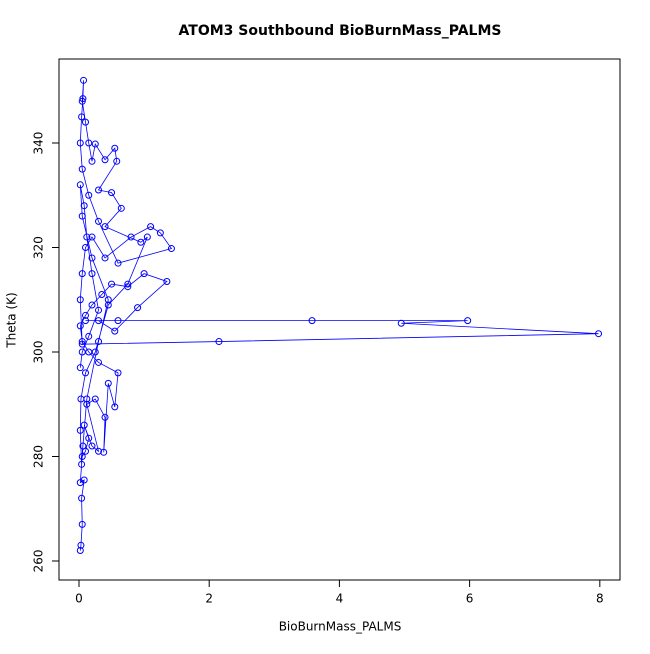  Describe the element at coordinates (340, 627) in the screenshot. I see `x-axis-label: BioBurnMass_PALMS` at that location.